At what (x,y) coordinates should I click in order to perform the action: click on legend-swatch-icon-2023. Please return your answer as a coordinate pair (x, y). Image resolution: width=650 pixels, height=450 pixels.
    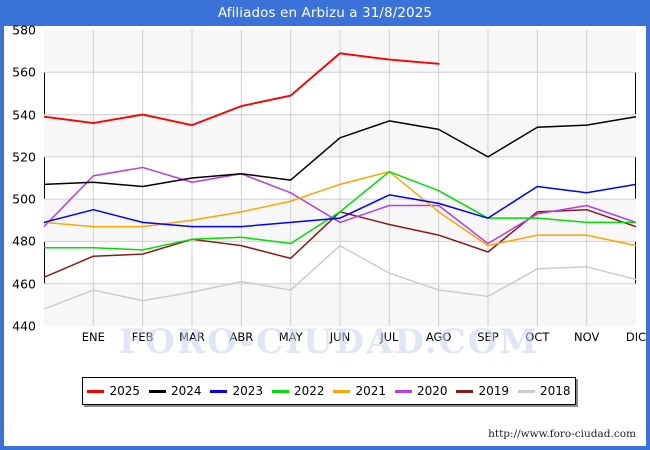
    Looking at the image, I should click on (219, 391).